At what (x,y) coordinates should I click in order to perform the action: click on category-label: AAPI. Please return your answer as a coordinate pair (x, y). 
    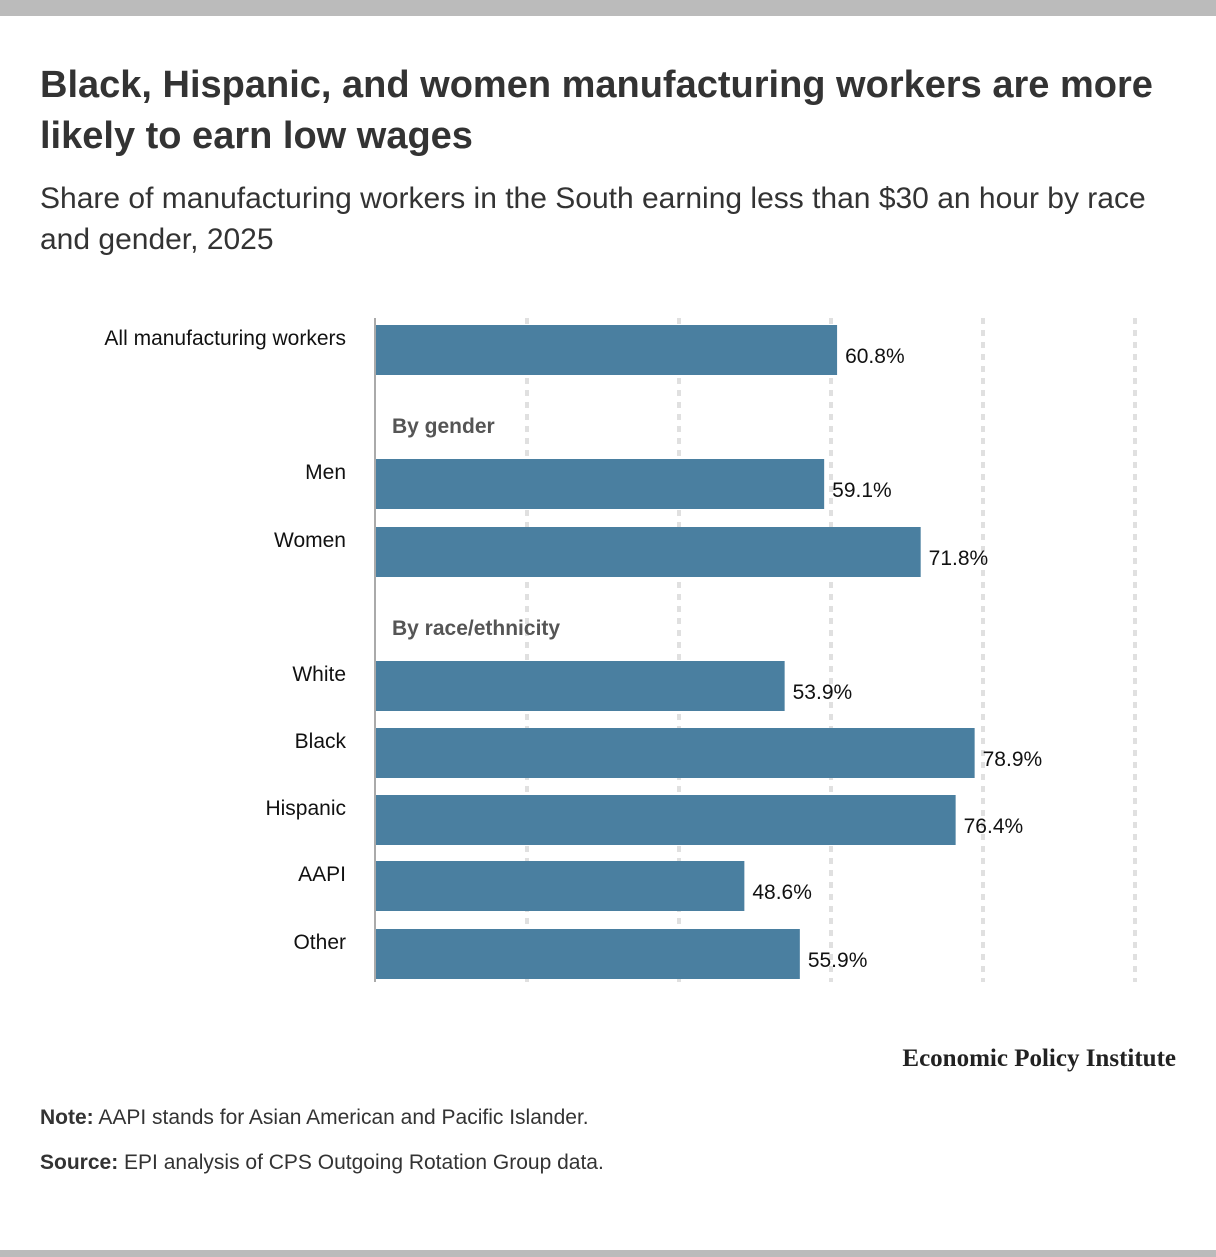
    Looking at the image, I should click on (322, 874).